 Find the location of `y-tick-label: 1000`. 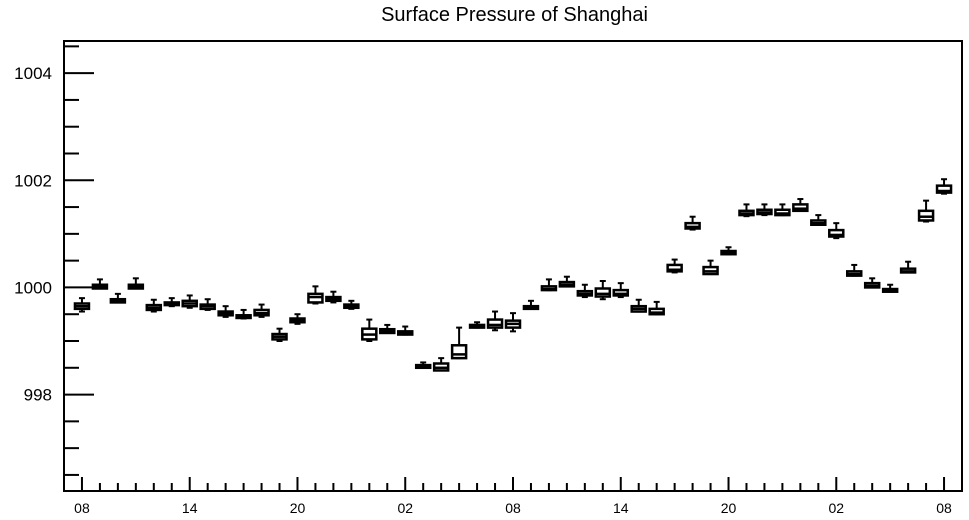

y-tick-label: 1000 is located at coordinates (33, 287).